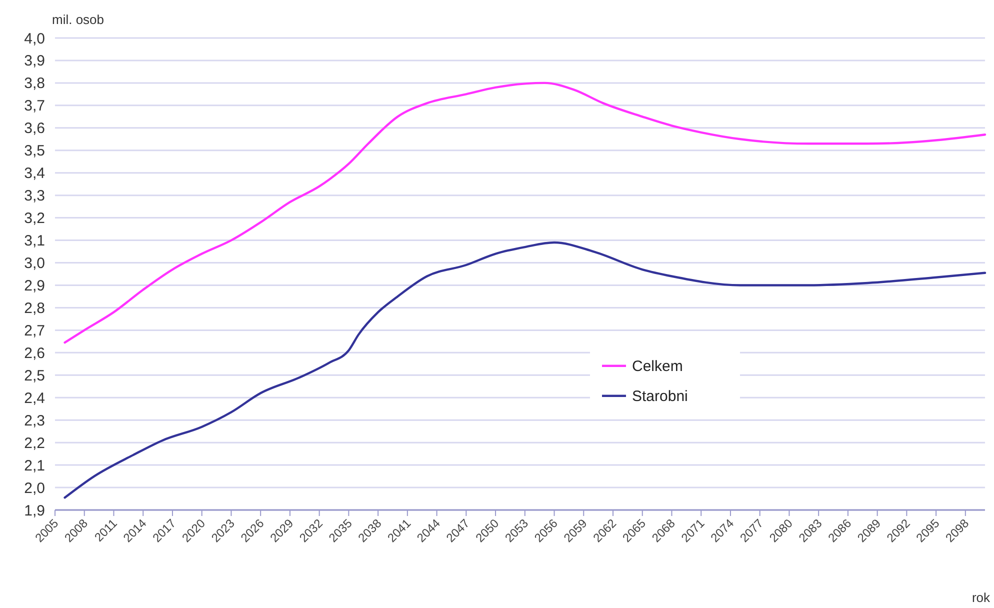 The image size is (994, 608). I want to click on y-tick-label: 2,1, so click(34, 465).